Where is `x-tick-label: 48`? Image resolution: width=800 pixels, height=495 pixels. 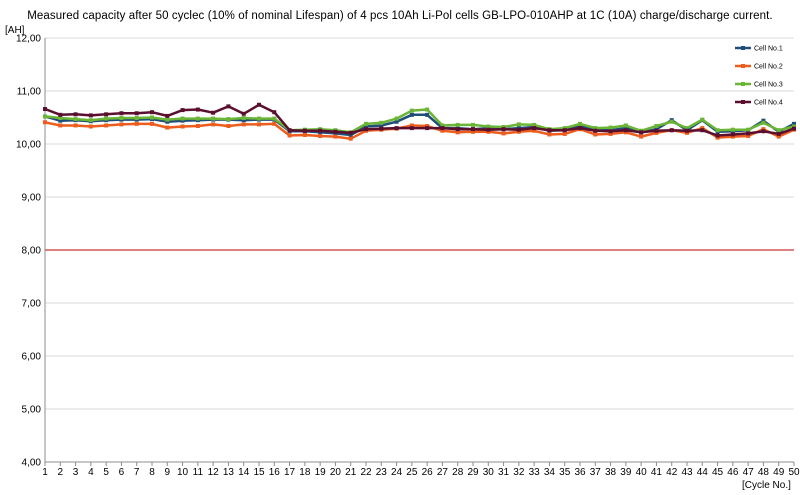 x-tick-label: 48 is located at coordinates (764, 472).